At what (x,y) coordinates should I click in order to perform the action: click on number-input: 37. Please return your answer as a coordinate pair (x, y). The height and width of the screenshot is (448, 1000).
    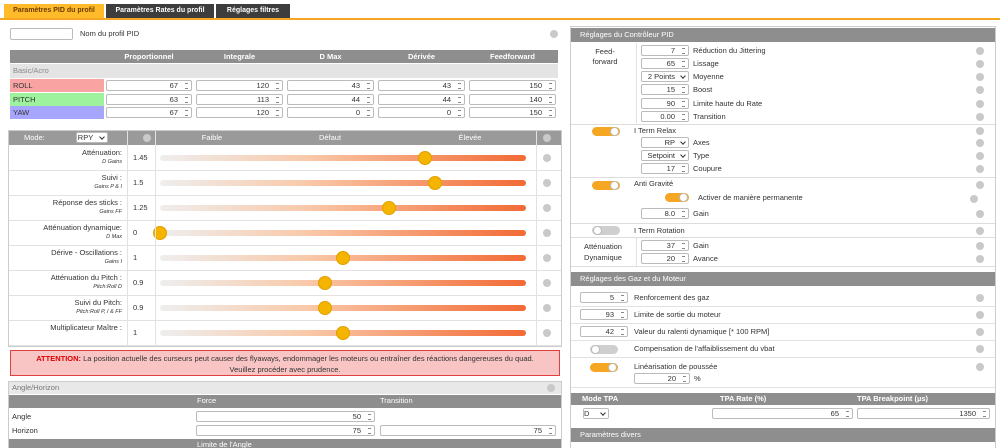
    Looking at the image, I should click on (665, 245).